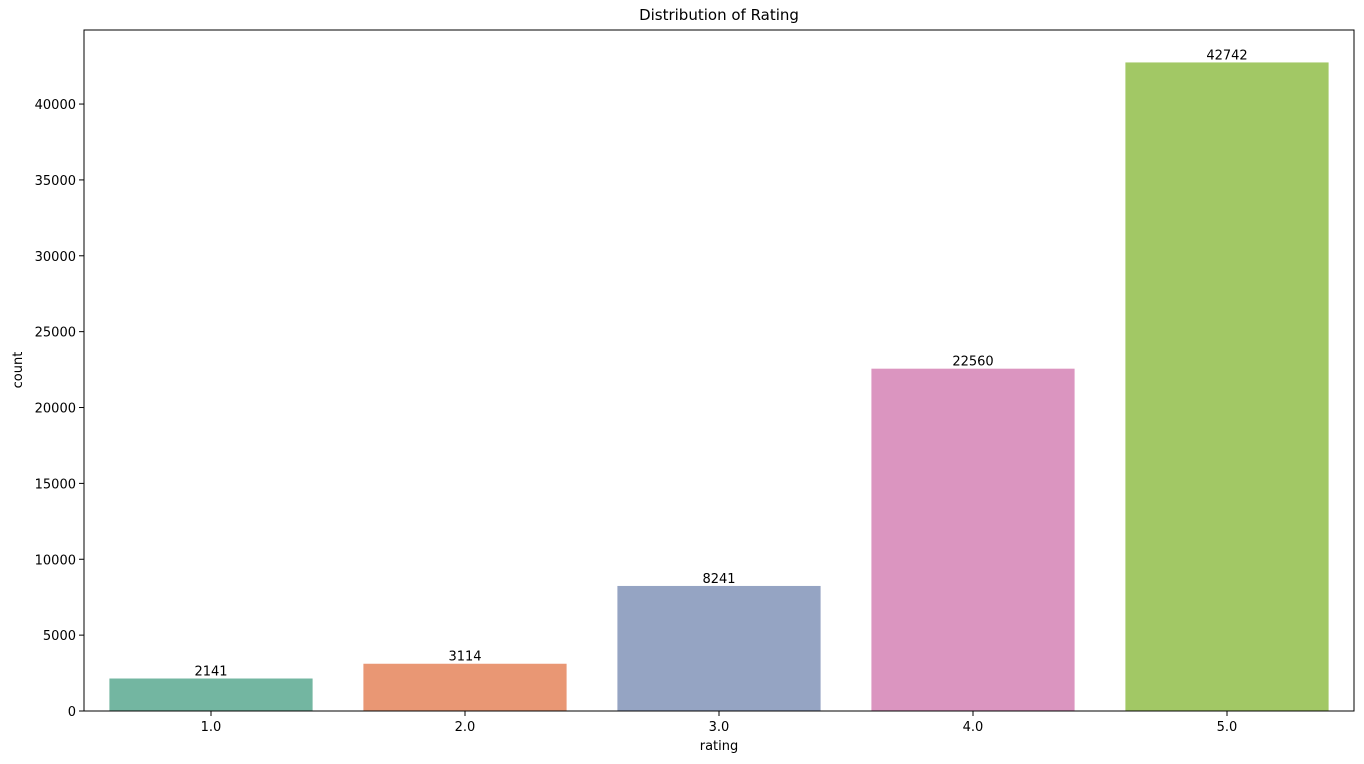 This screenshot has width=1364, height=764. I want to click on bar-1.0, so click(211, 694).